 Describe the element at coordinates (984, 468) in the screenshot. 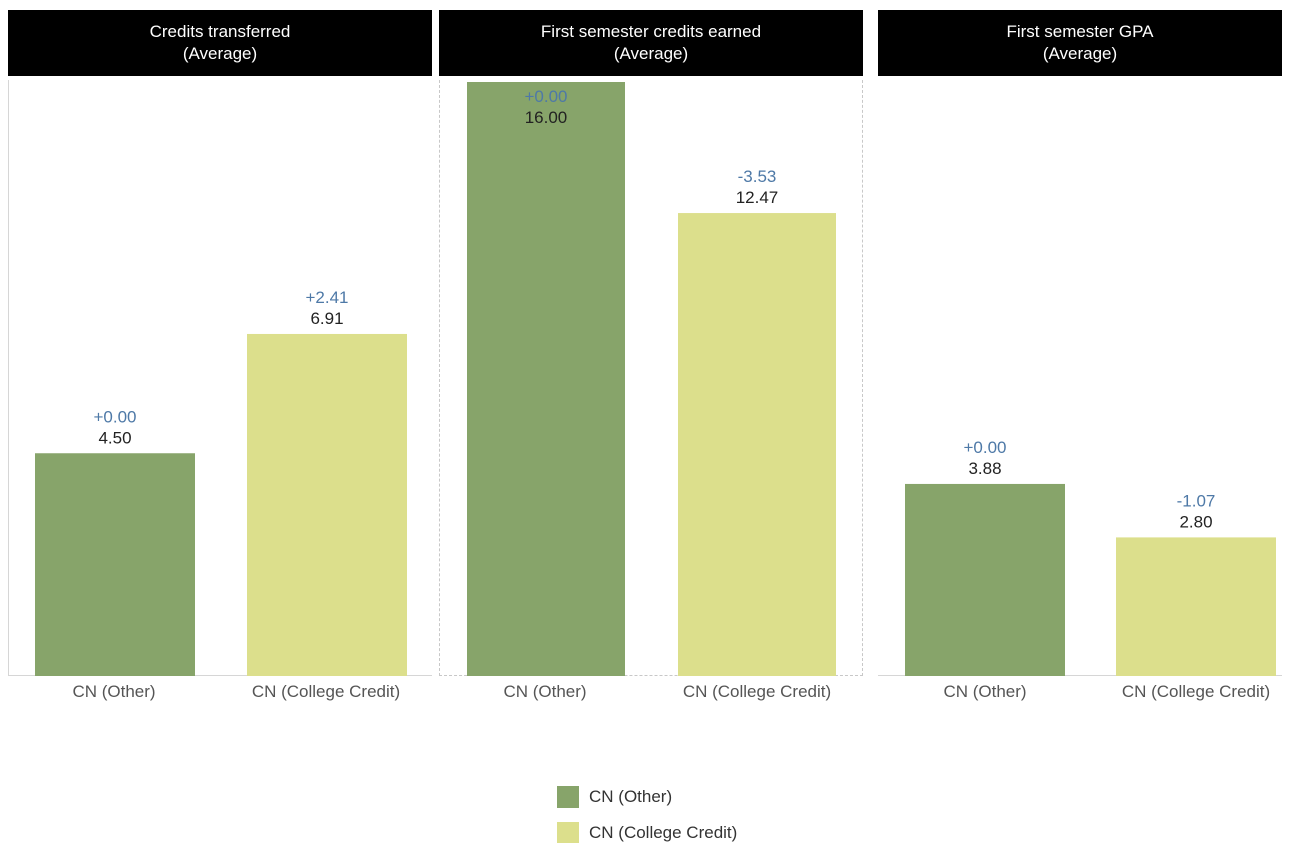

I see `value-label: 3.88` at that location.